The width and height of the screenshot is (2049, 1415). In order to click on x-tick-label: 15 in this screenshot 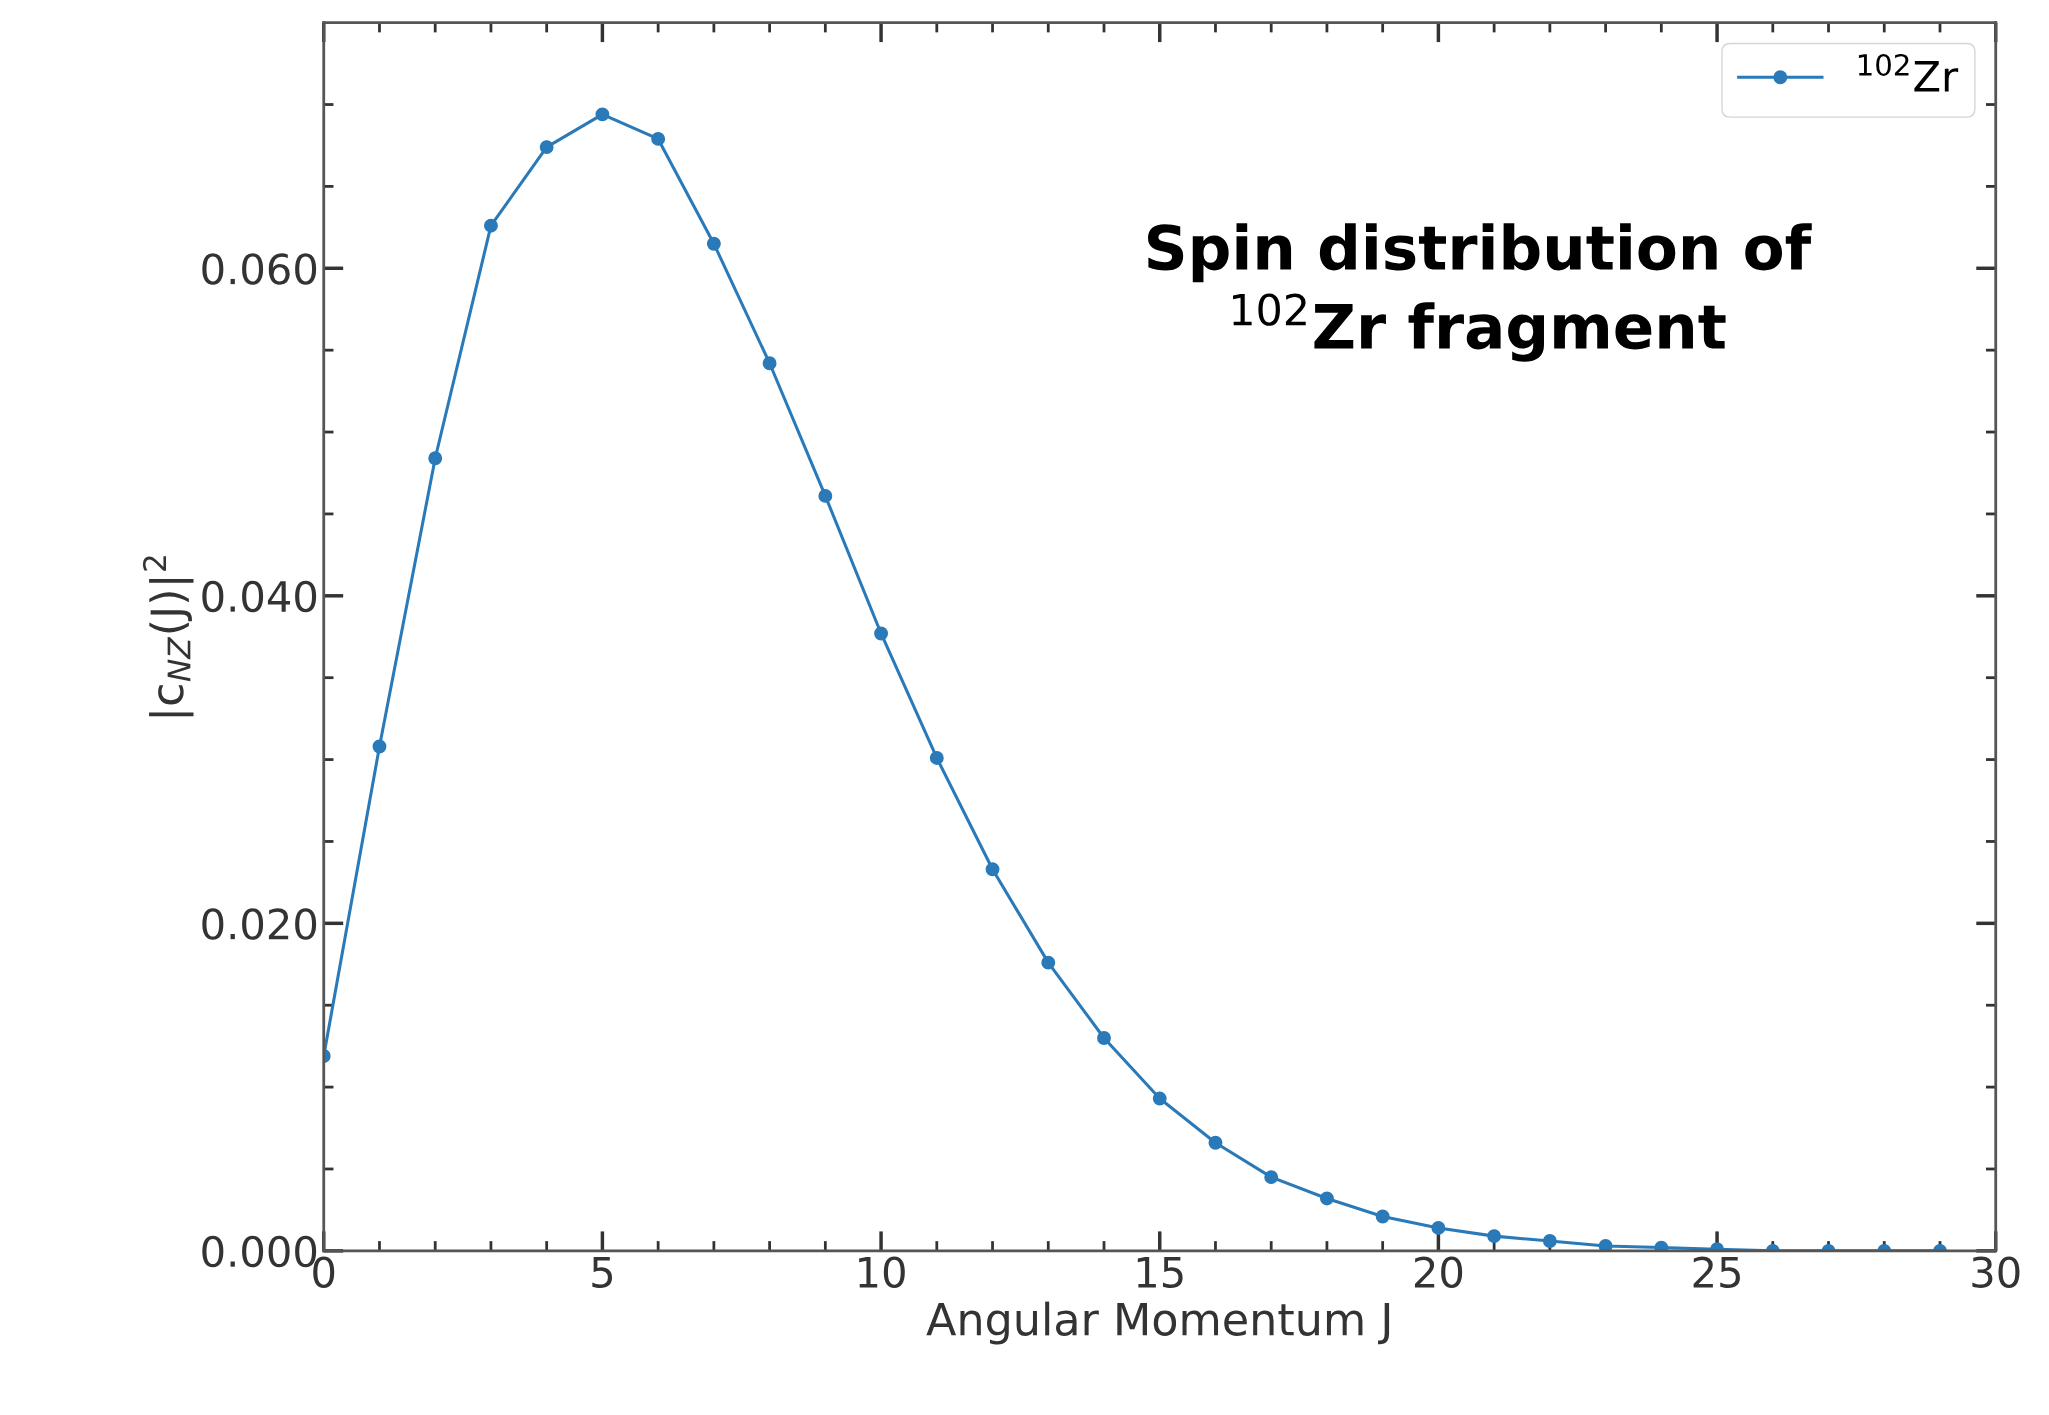, I will do `click(1160, 1272)`.